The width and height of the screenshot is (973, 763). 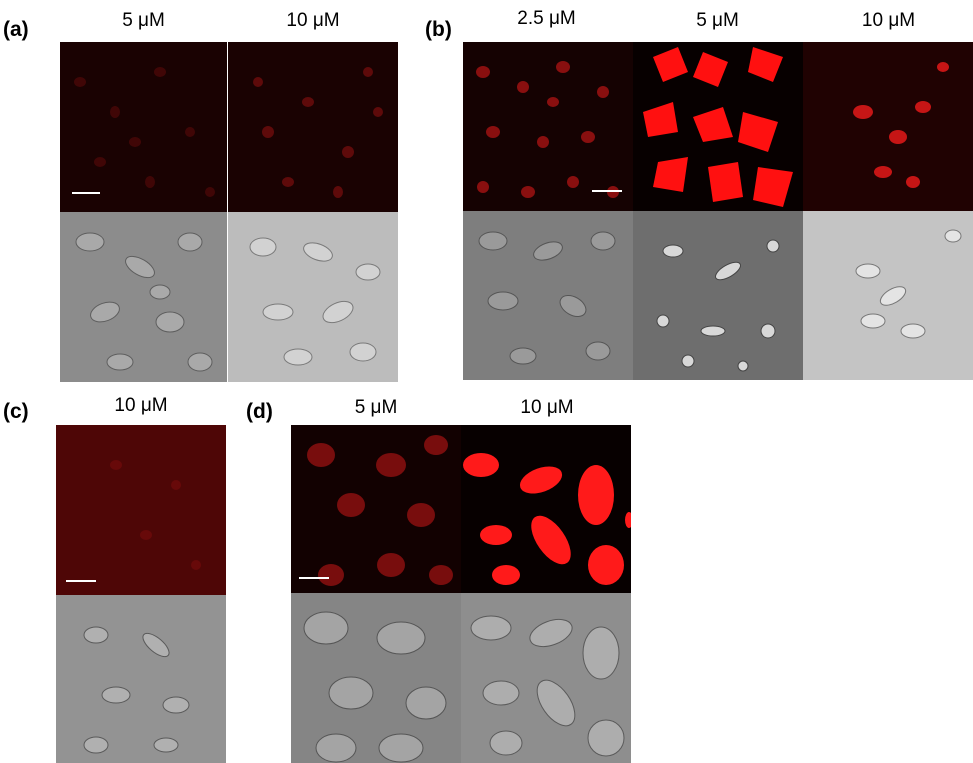 What do you see at coordinates (143, 20) in the screenshot?
I see `panel-a-concentration-1: 5 μM` at bounding box center [143, 20].